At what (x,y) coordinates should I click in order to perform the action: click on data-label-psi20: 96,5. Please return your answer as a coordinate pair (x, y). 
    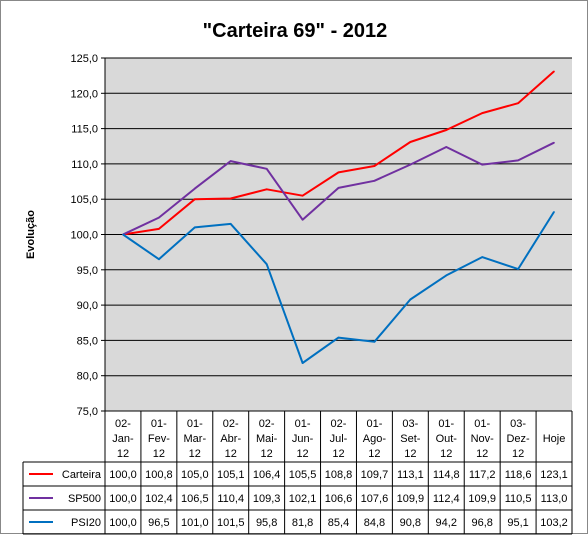
    Looking at the image, I should click on (158, 523).